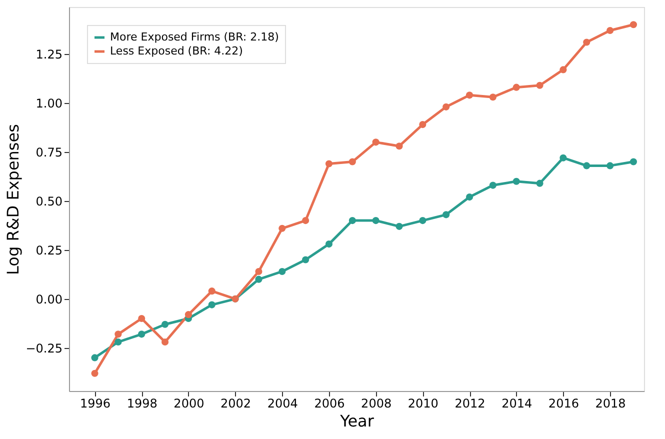 This screenshot has width=665, height=439. What do you see at coordinates (329, 403) in the screenshot?
I see `x-tick-label: 2006` at bounding box center [329, 403].